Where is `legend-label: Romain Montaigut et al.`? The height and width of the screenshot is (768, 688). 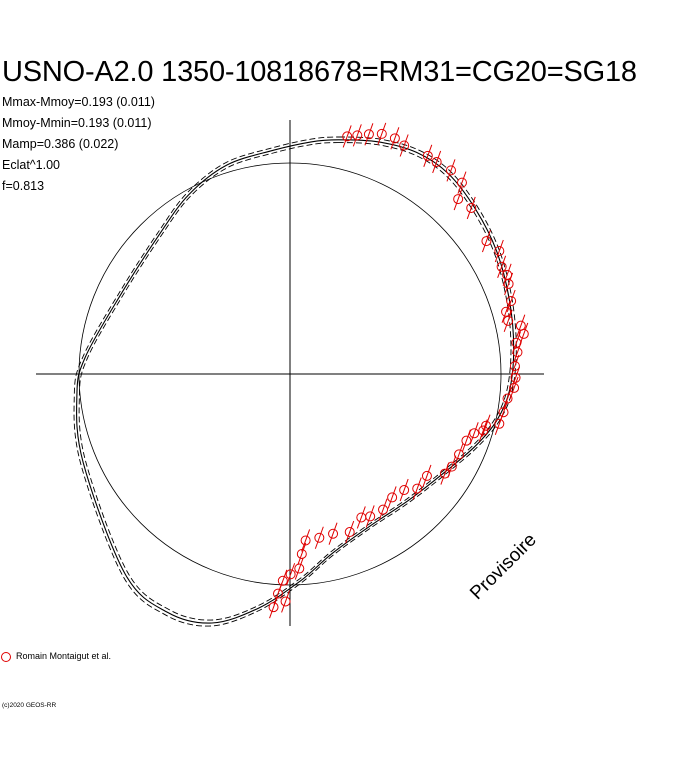 legend-label: Romain Montaigut et al. is located at coordinates (64, 656).